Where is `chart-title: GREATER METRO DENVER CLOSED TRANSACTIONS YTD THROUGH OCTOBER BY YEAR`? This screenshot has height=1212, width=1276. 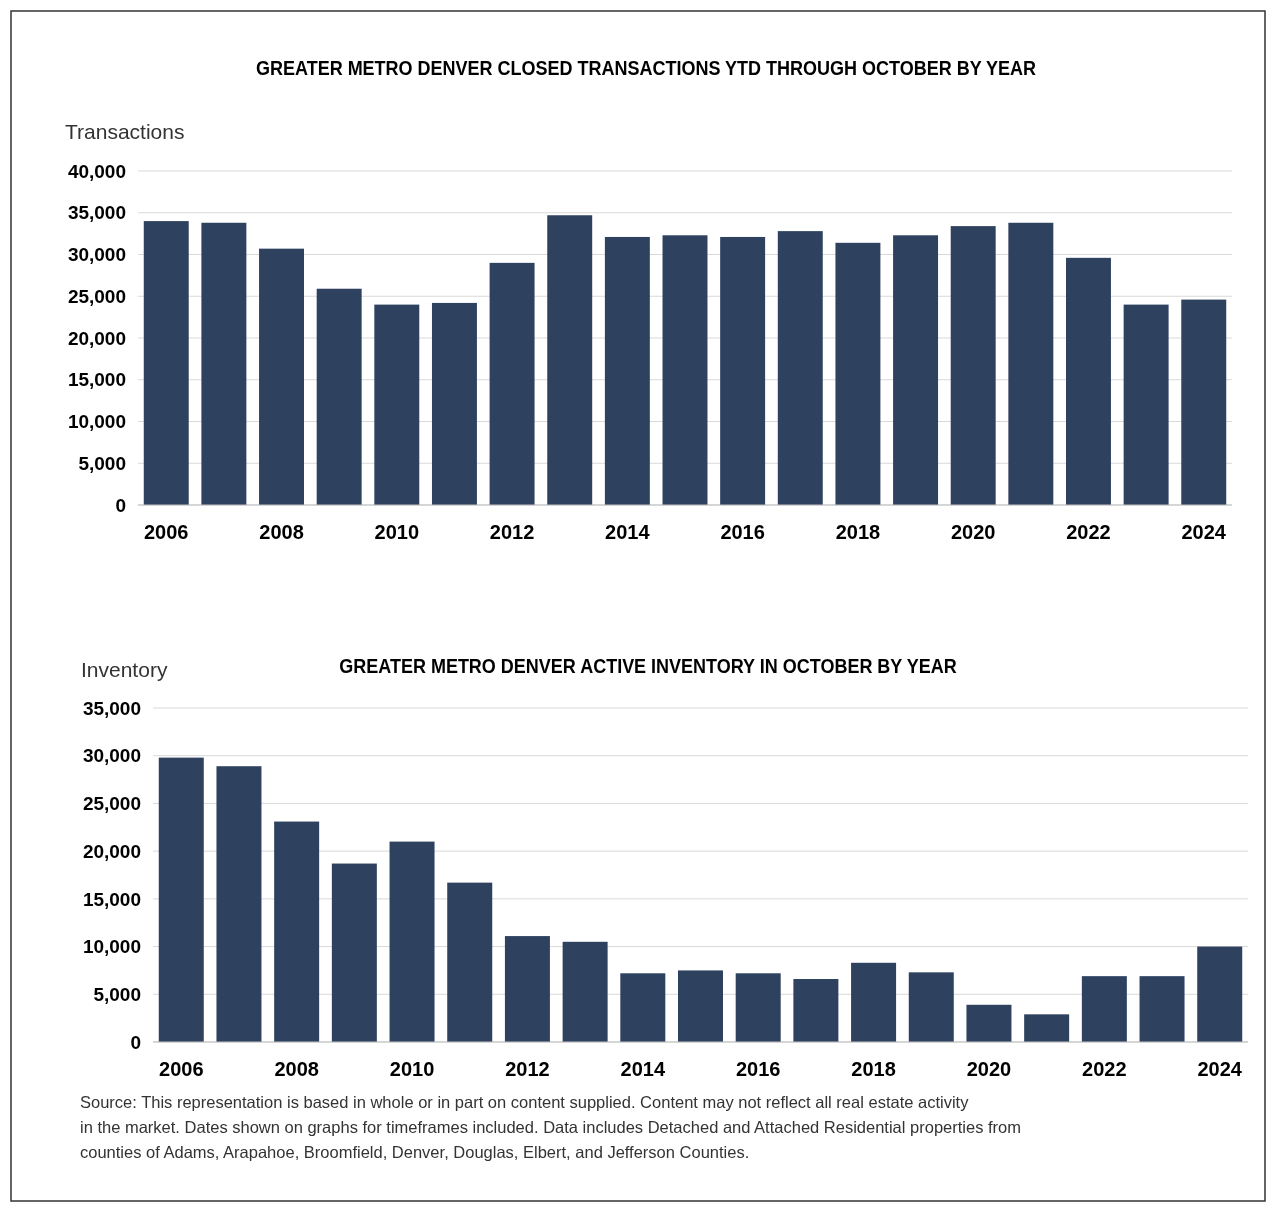 chart-title: GREATER METRO DENVER CLOSED TRANSACTIONS YTD THROUGH OCTOBER BY YEAR is located at coordinates (646, 68).